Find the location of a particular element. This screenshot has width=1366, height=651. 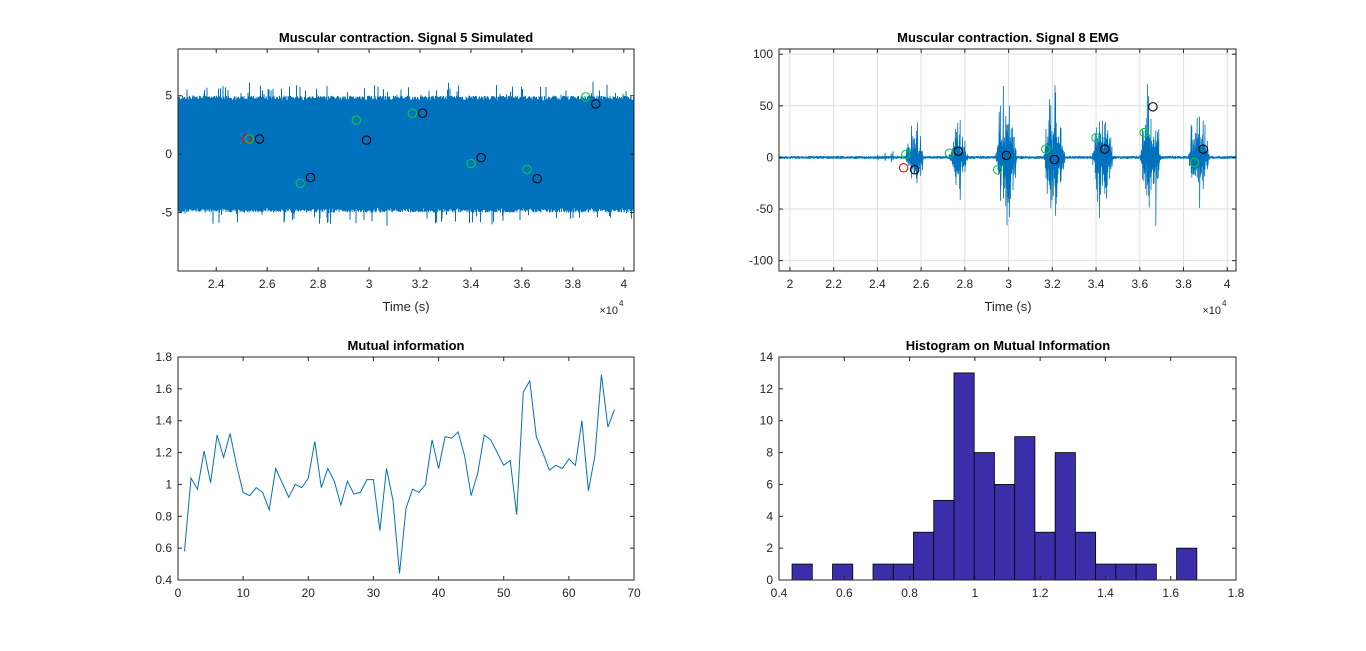

y-tick-label: 1.2 is located at coordinates (163, 453).